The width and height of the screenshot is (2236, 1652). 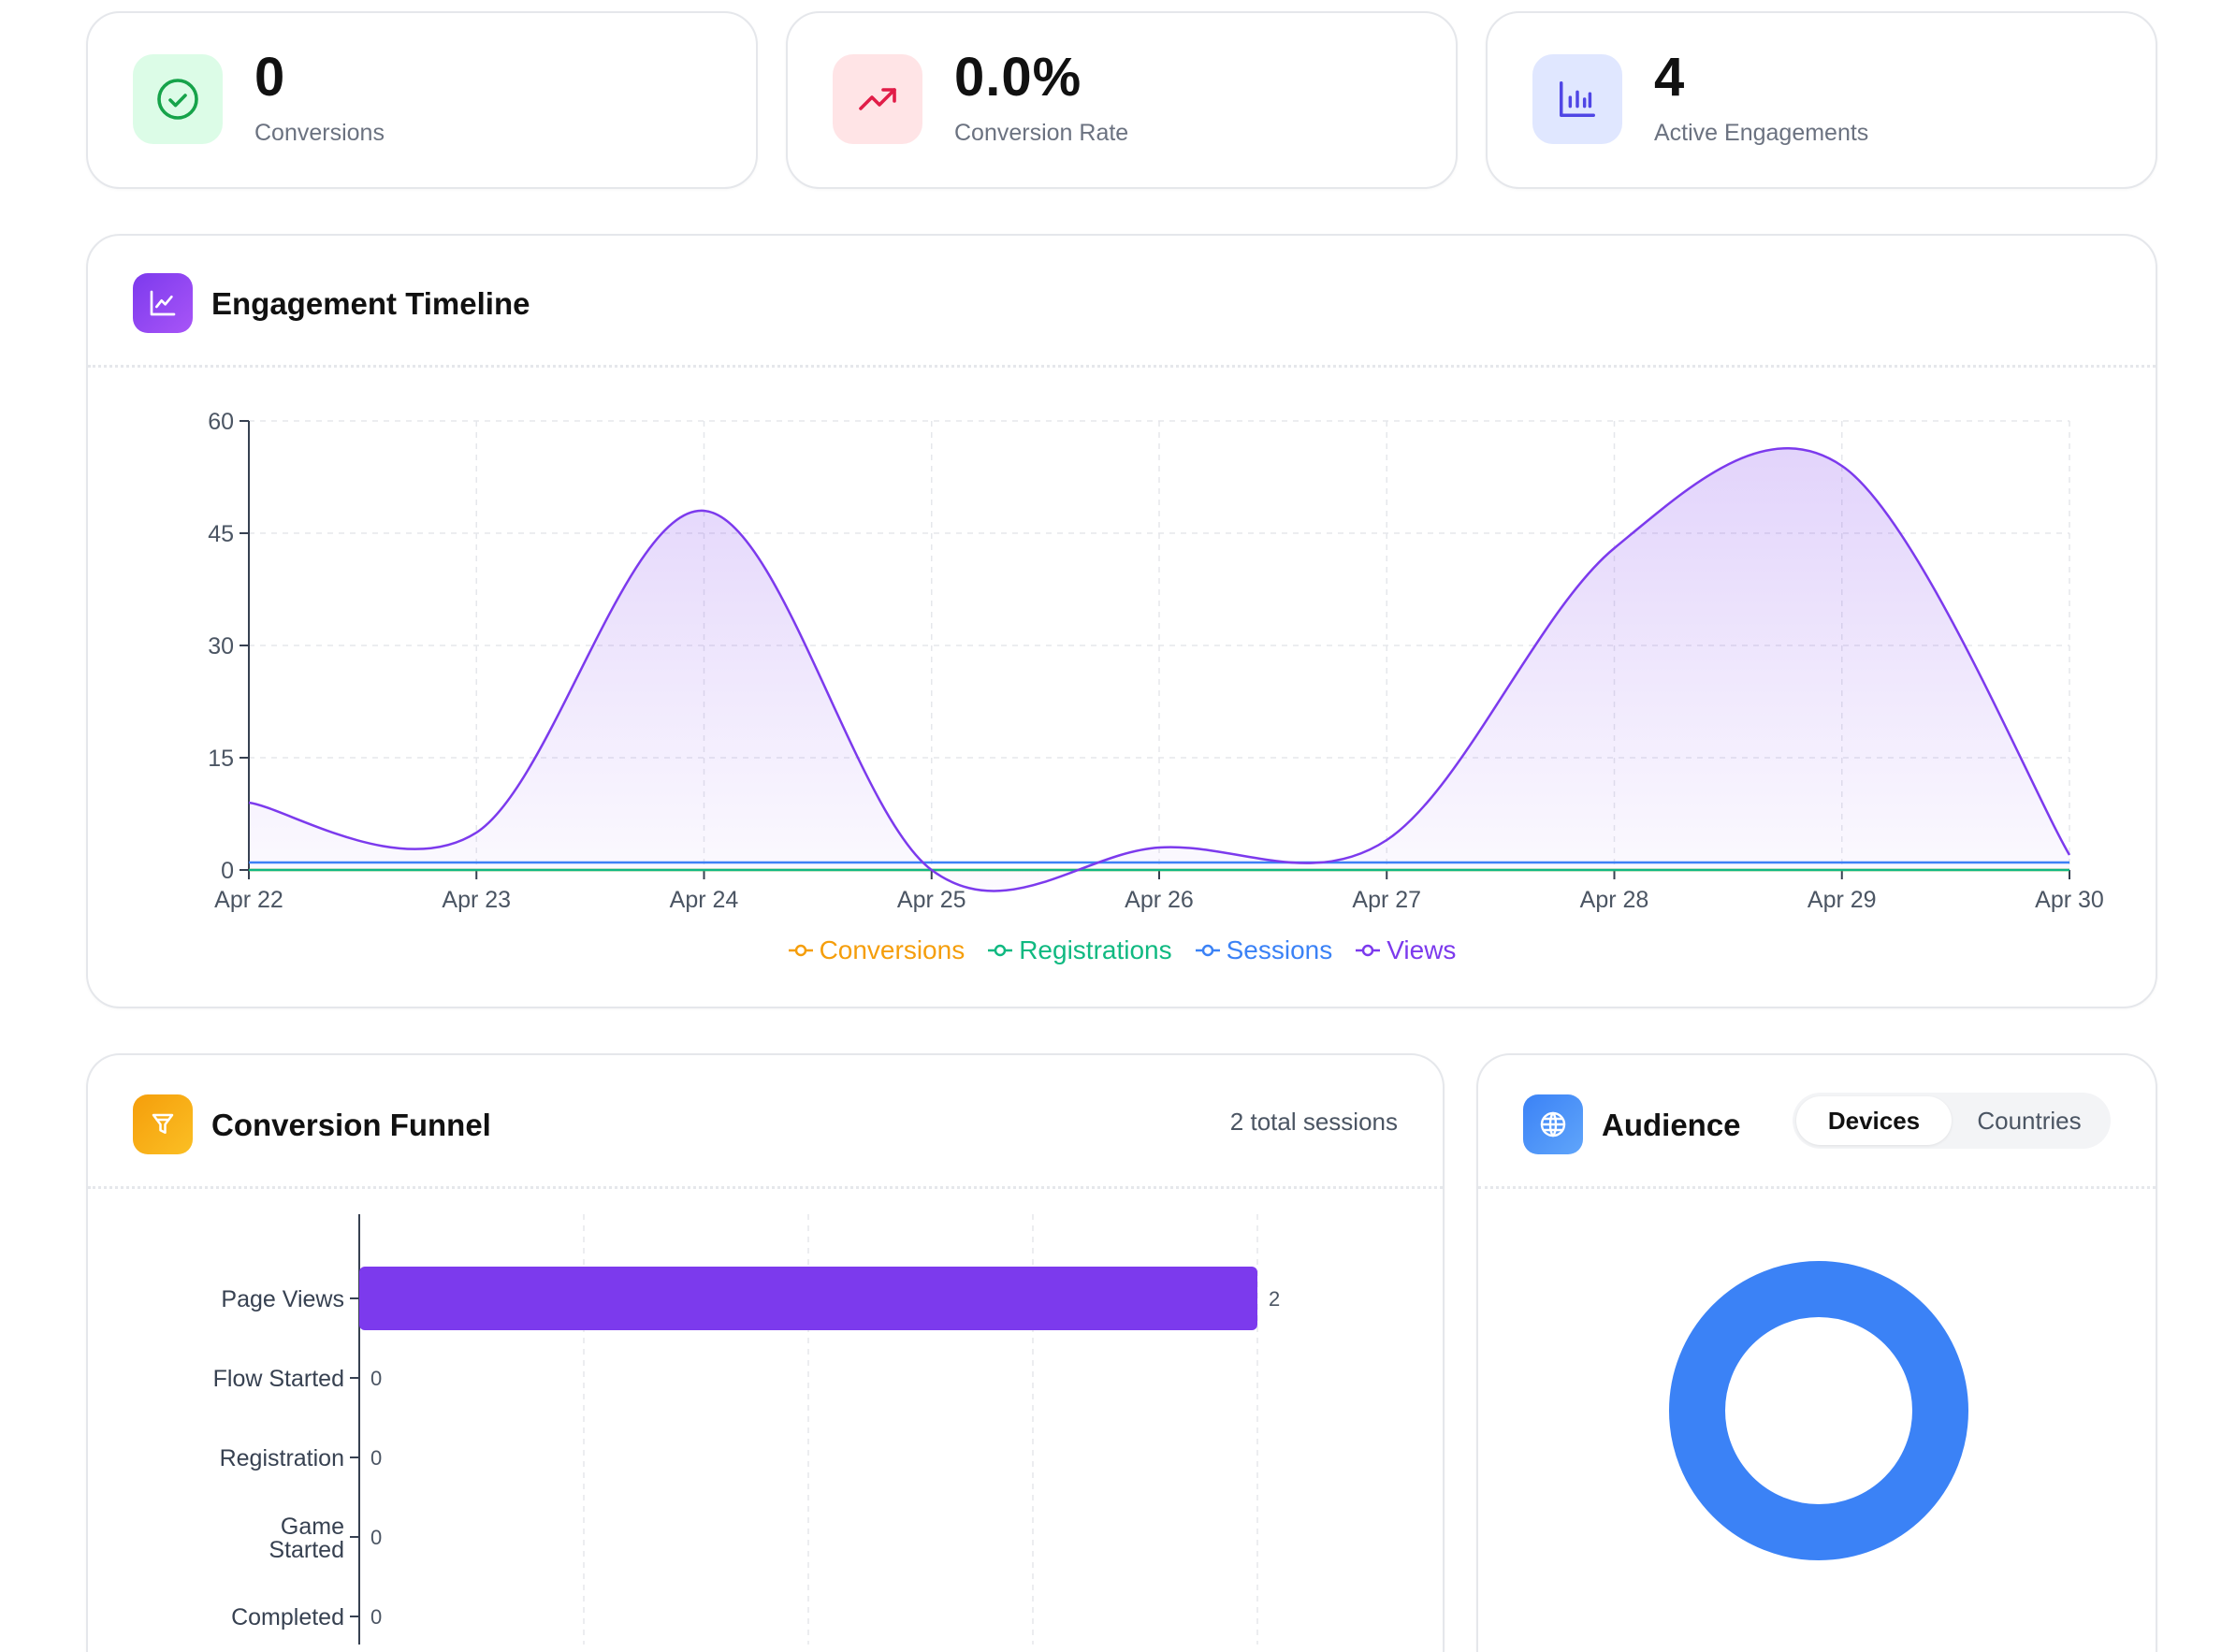 What do you see at coordinates (370, 303) in the screenshot?
I see `timeline-title: Engagement Timeline` at bounding box center [370, 303].